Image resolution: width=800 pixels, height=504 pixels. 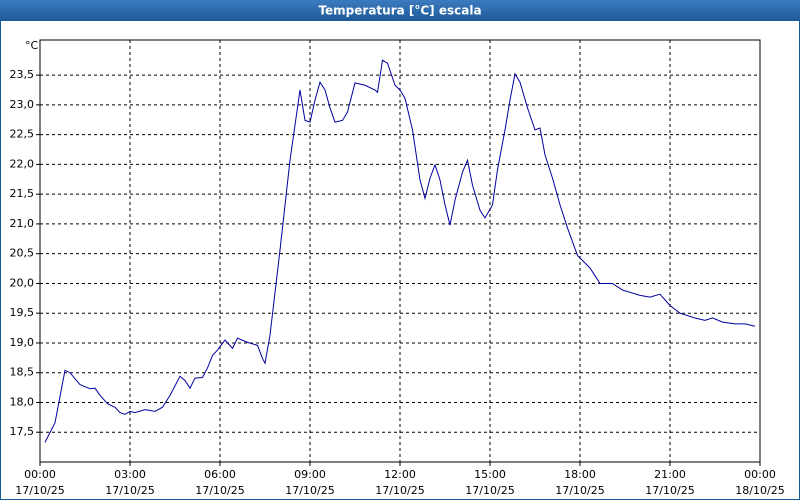 I want to click on y-tick-label: 17,5, so click(x=22, y=431).